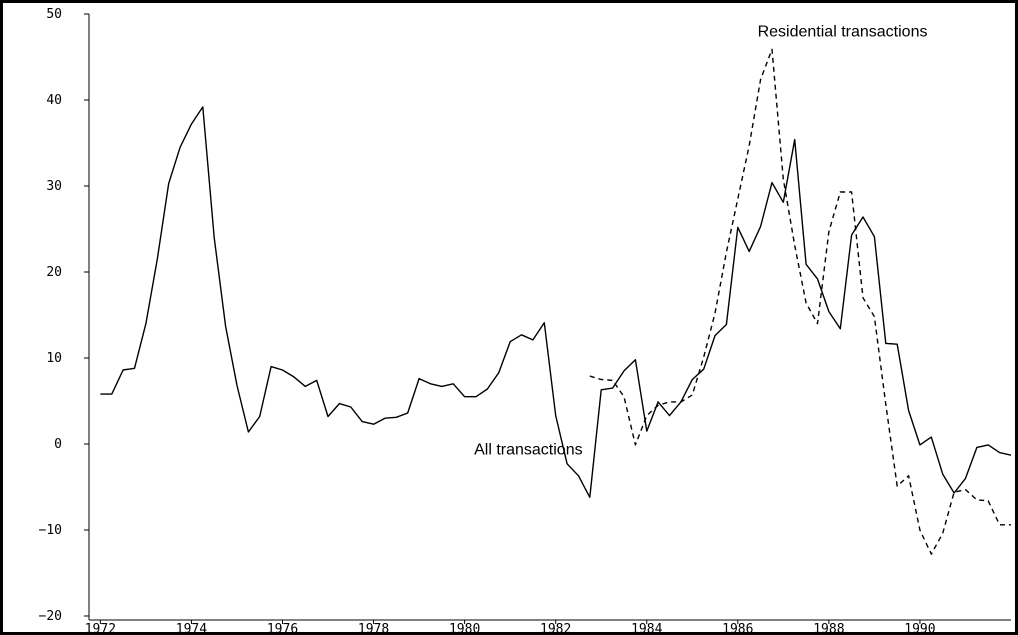  I want to click on y-tick-label: 10, so click(54, 358).